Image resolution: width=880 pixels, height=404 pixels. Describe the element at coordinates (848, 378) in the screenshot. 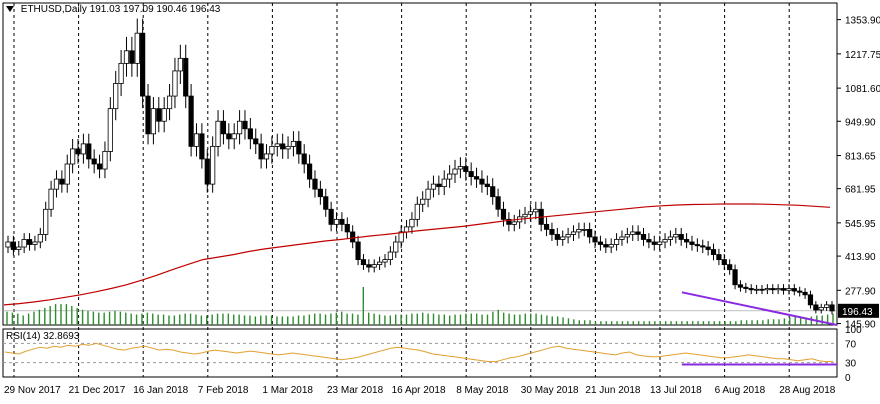

I see `rsi-scale-label: 0` at that location.